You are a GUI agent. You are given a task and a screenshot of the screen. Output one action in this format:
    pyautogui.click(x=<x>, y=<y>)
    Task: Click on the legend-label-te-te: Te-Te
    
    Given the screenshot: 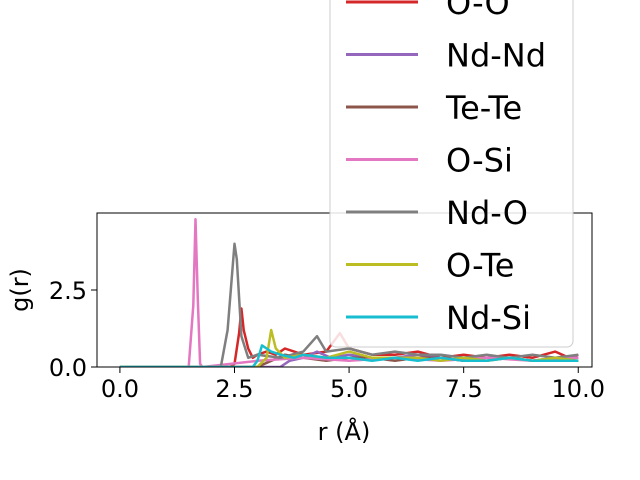 What is the action you would take?
    pyautogui.click(x=483, y=108)
    